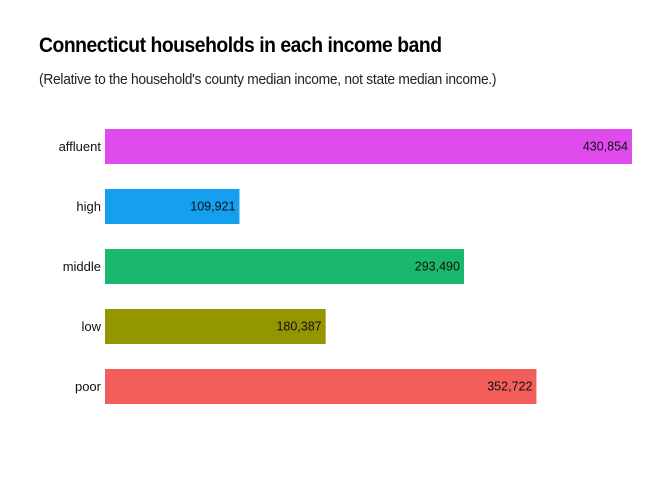 This screenshot has height=480, width=672. Describe the element at coordinates (298, 327) in the screenshot. I see `value-label-low: 180,387` at that location.